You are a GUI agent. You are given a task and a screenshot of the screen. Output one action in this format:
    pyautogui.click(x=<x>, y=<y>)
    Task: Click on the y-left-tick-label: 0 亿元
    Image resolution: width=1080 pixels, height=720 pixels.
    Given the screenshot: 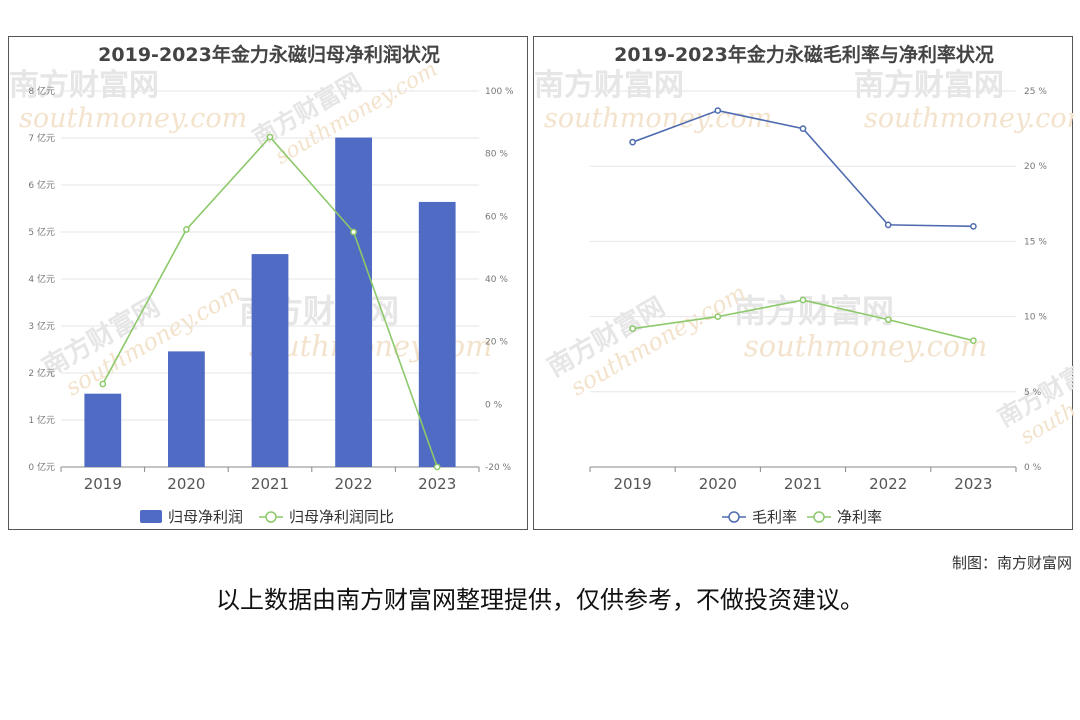 What is the action you would take?
    pyautogui.click(x=41, y=467)
    